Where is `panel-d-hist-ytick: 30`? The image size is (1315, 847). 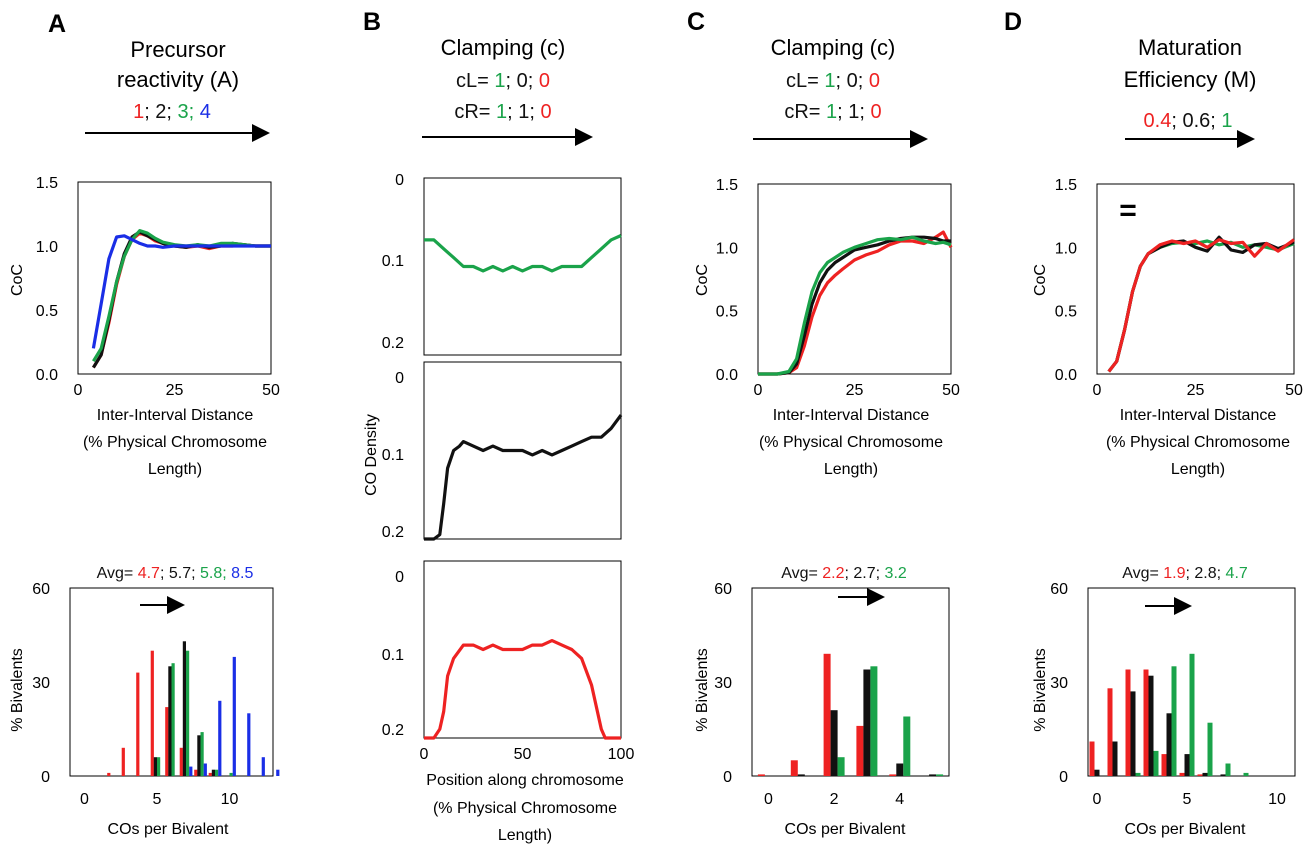 panel-d-hist-ytick: 30 is located at coordinates (1059, 683).